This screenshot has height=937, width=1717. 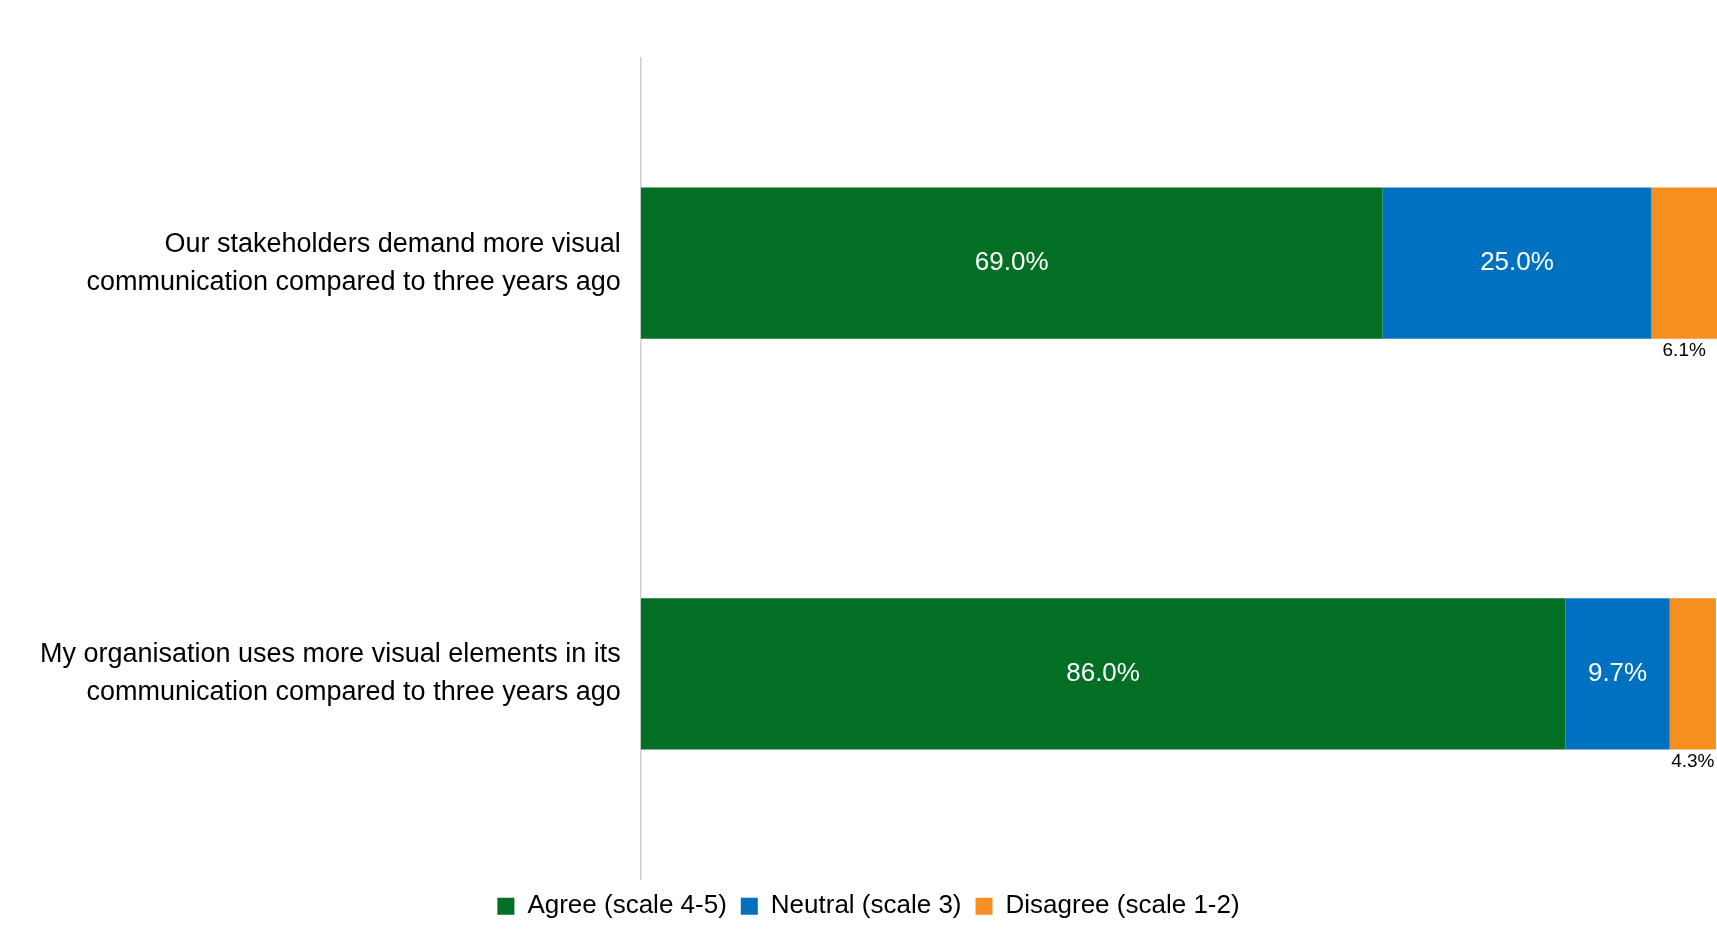 What do you see at coordinates (627, 904) in the screenshot?
I see `legend-label: Agree (scale 4-5)` at bounding box center [627, 904].